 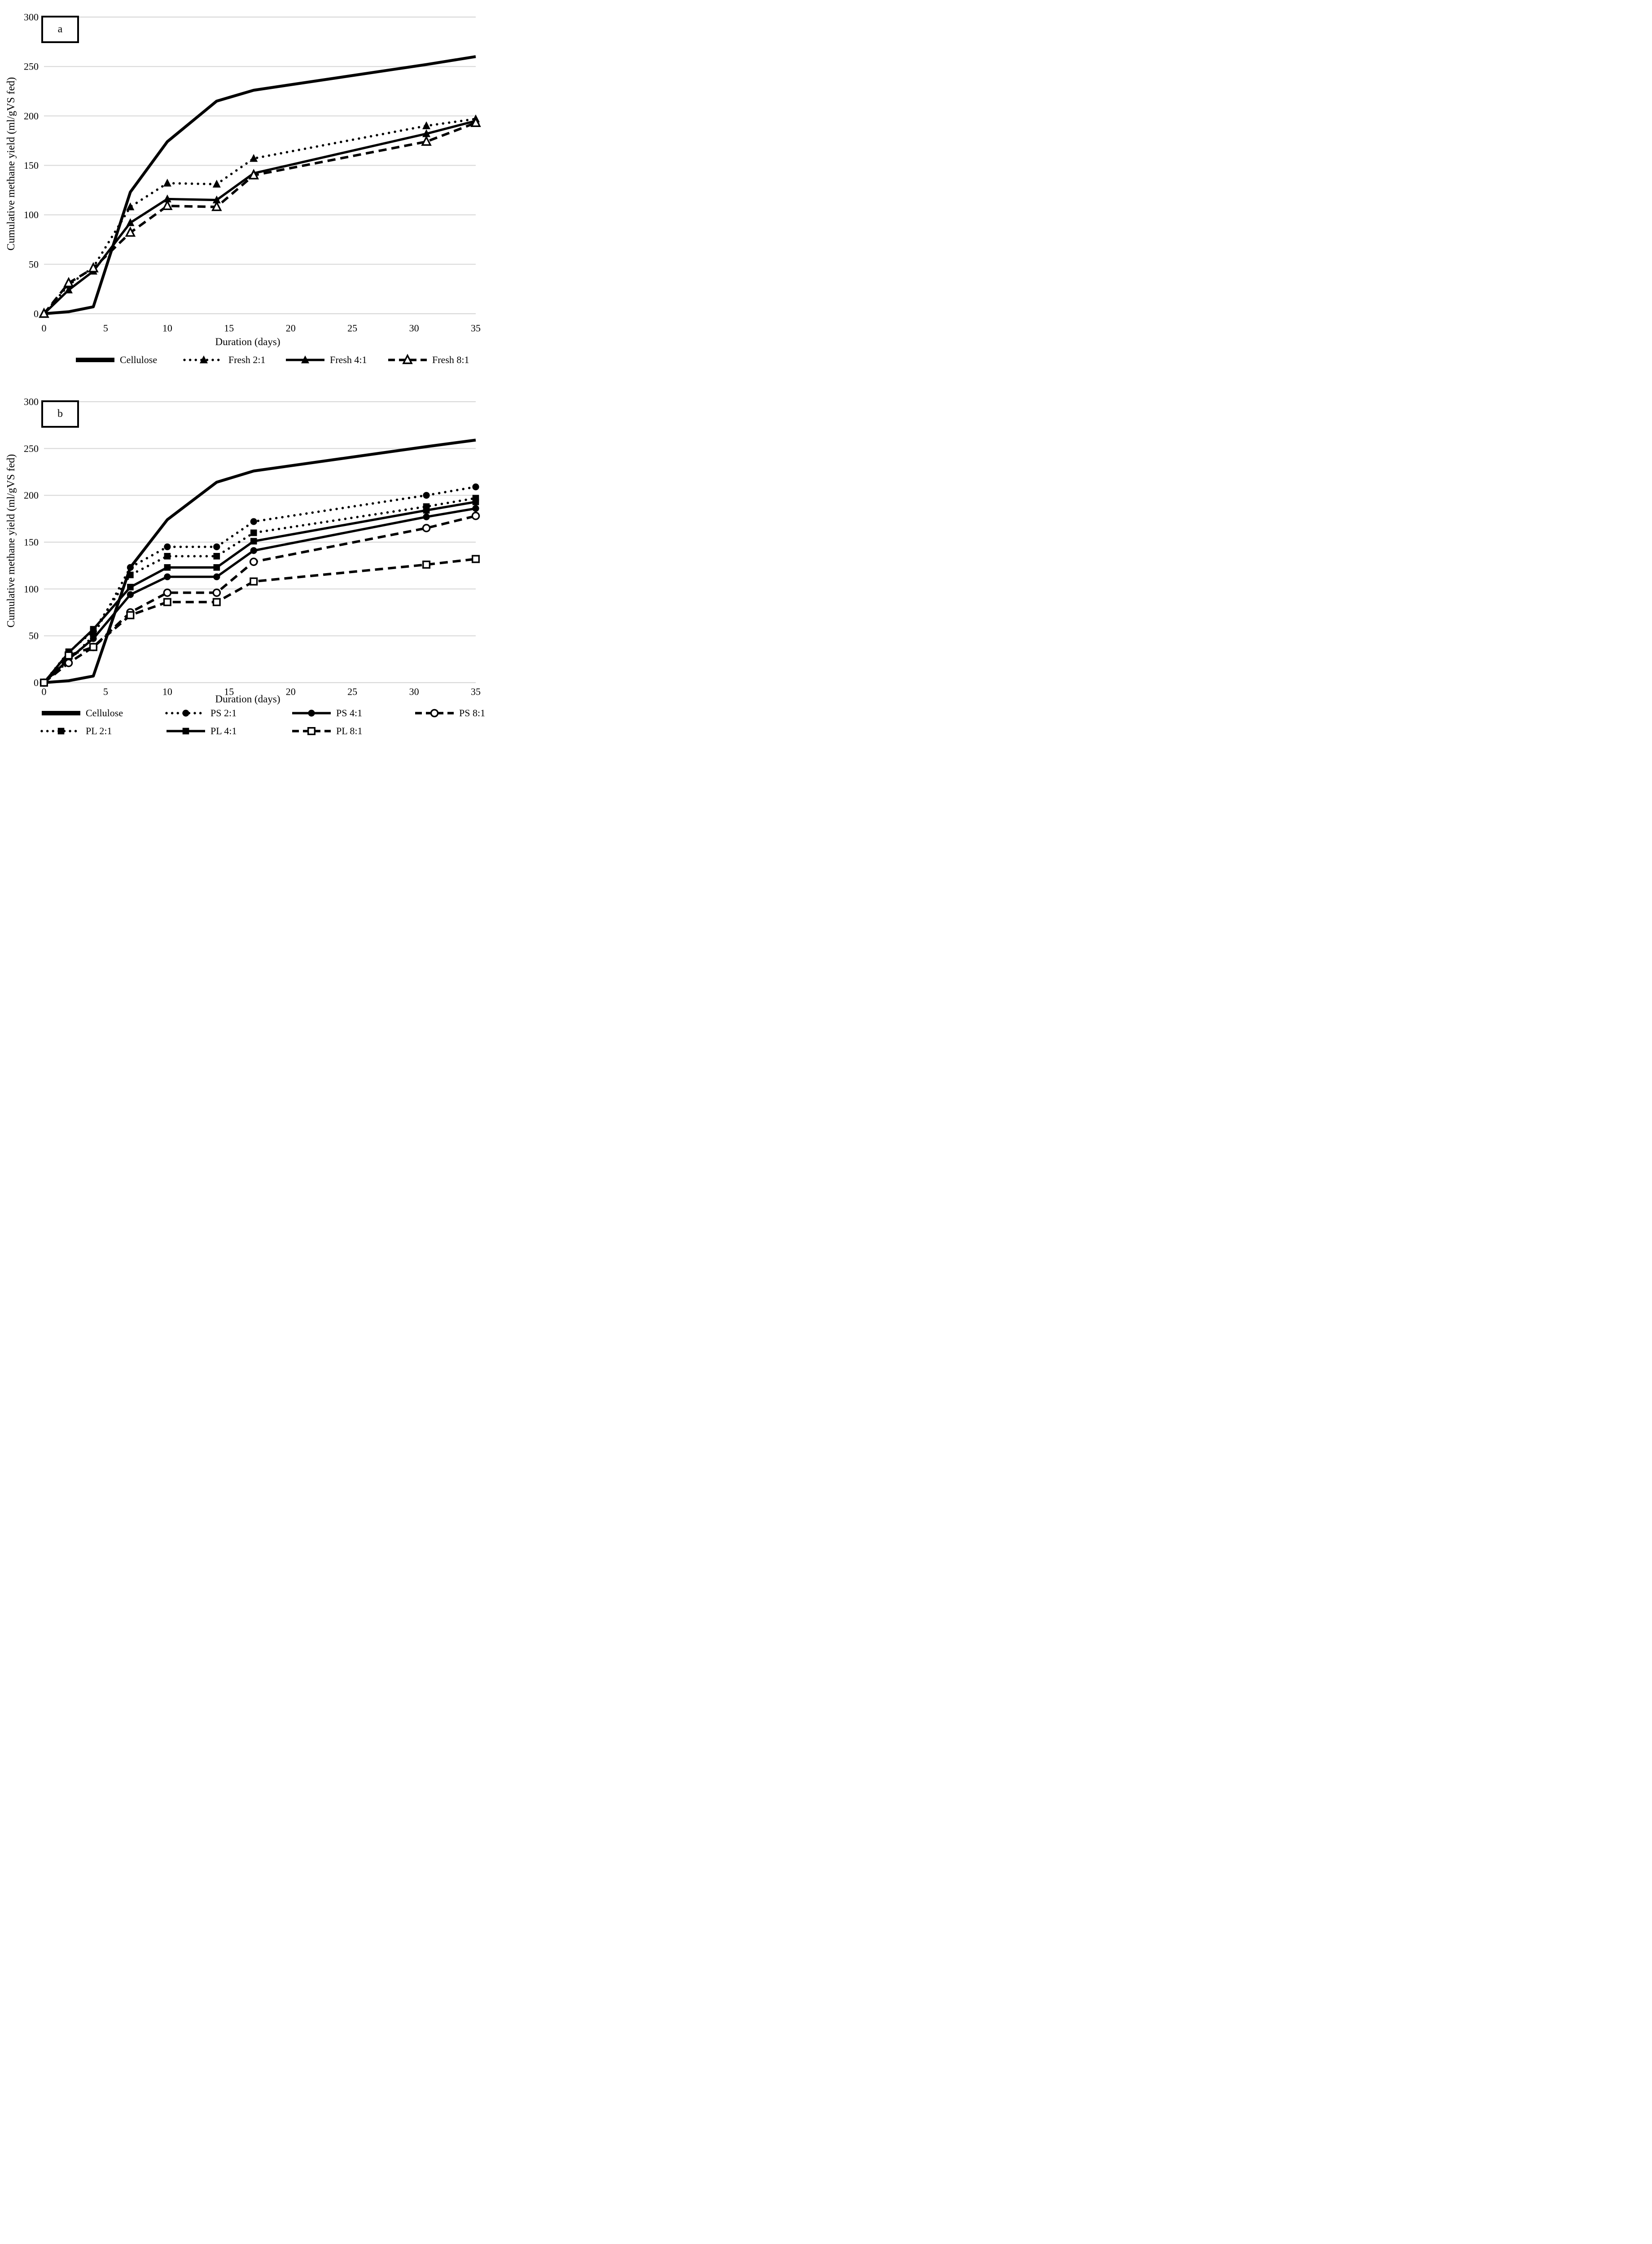 I want to click on x-tick-5: 5, so click(x=105, y=691).